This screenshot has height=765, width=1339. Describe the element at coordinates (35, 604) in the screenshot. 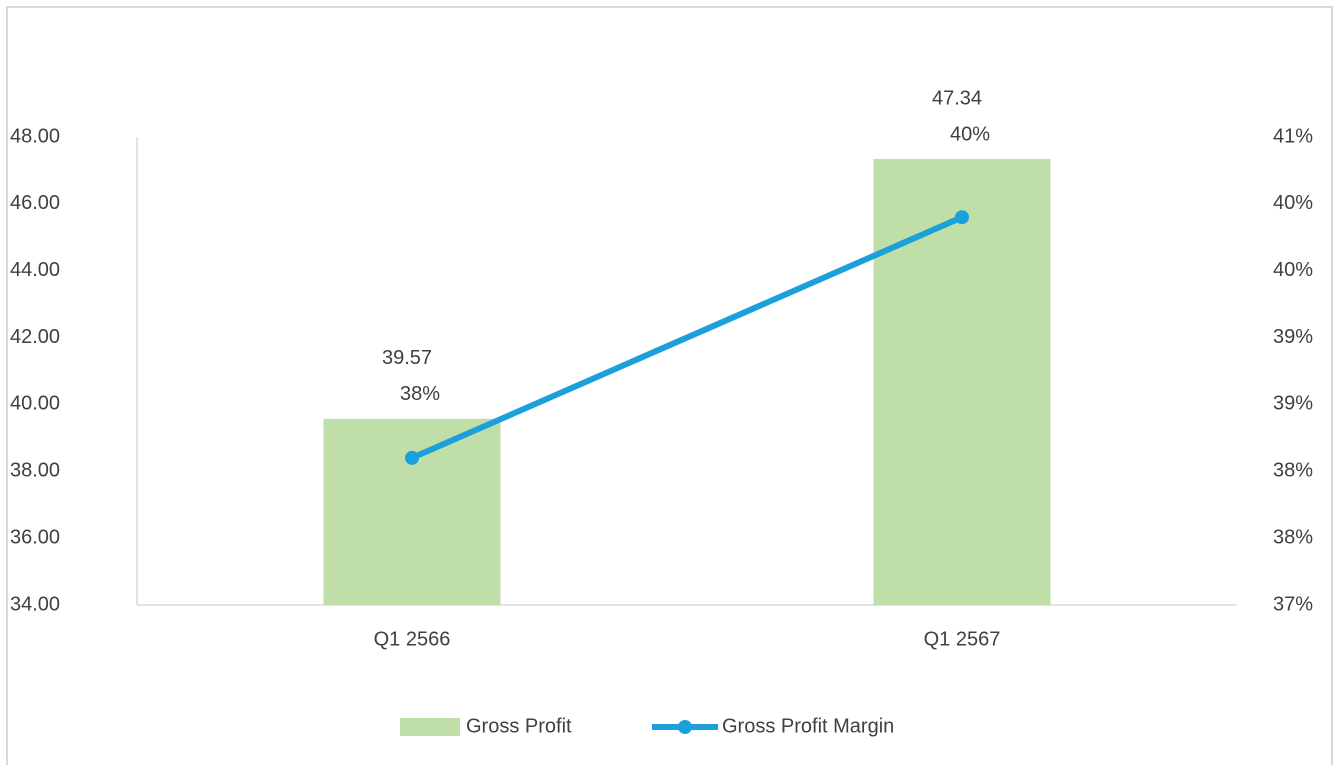

I see `y-tick-label: 34.00` at that location.